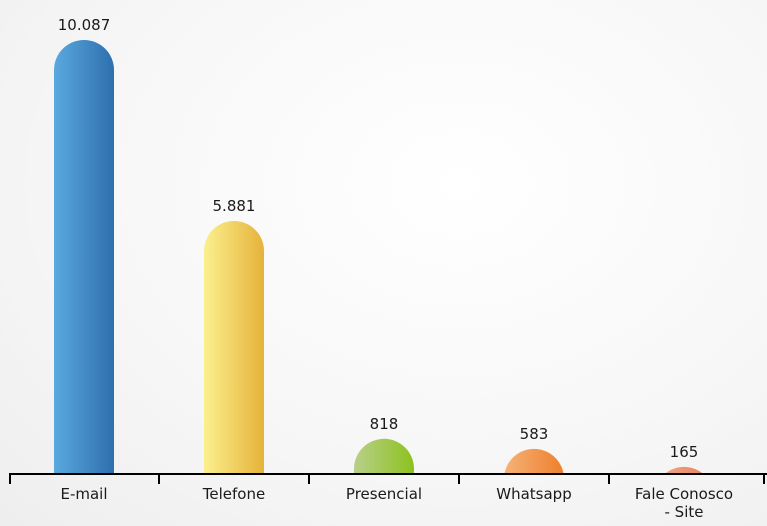 Image resolution: width=767 pixels, height=526 pixels. I want to click on category-label: Fale Conosco, so click(684, 494).